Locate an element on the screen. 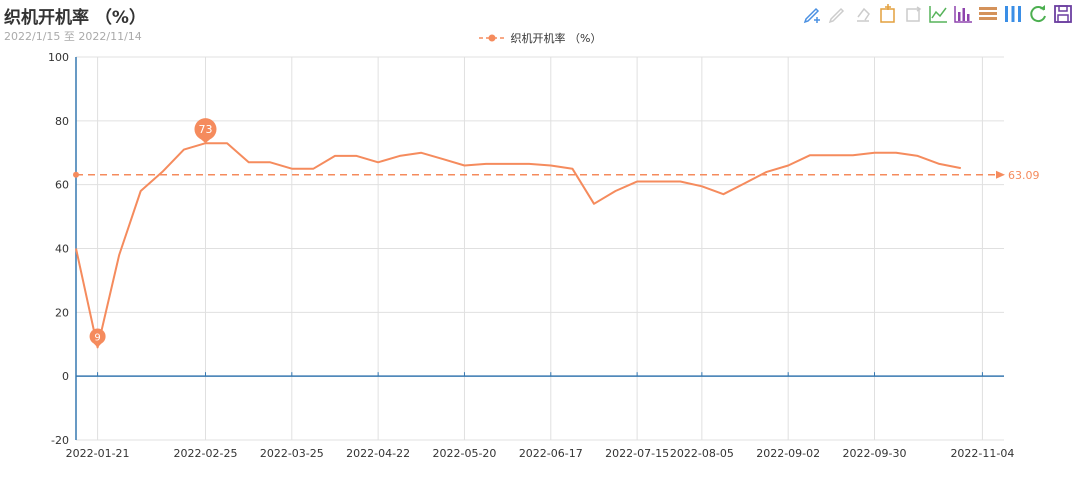 The image size is (1080, 498). y-tick-label: -20 is located at coordinates (60, 440).